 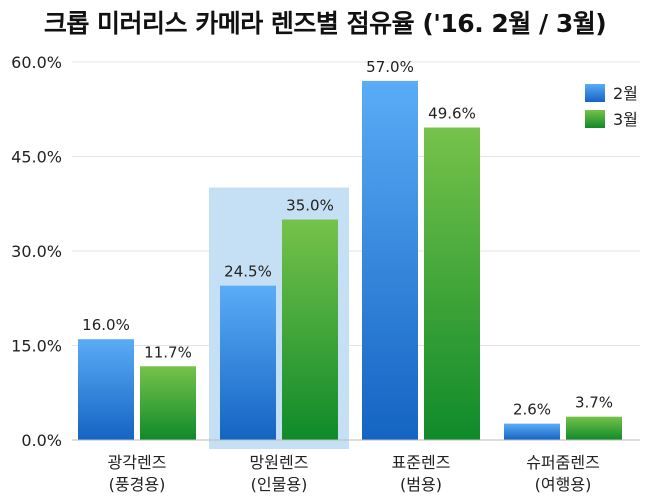 What do you see at coordinates (279, 462) in the screenshot?
I see `category-label: 망원렌즈` at bounding box center [279, 462].